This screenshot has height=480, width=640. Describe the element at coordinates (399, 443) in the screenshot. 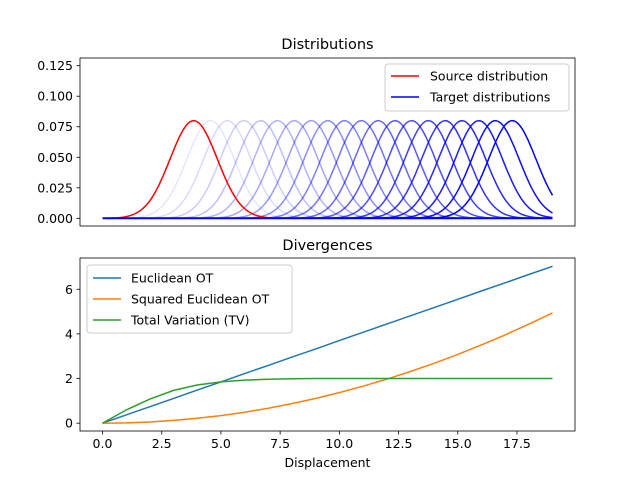

I see `x-tick-label: 12.5` at that location.